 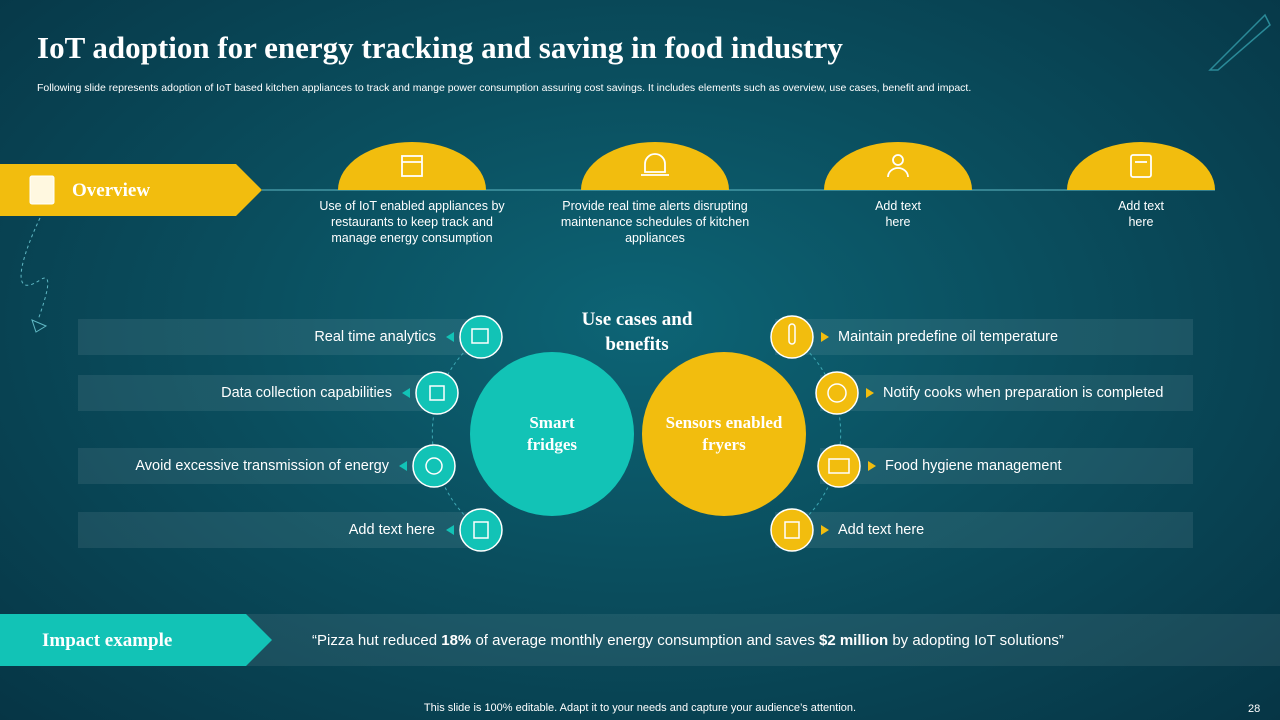 What do you see at coordinates (306, 393) in the screenshot?
I see `left-item: Data collection capabilities` at bounding box center [306, 393].